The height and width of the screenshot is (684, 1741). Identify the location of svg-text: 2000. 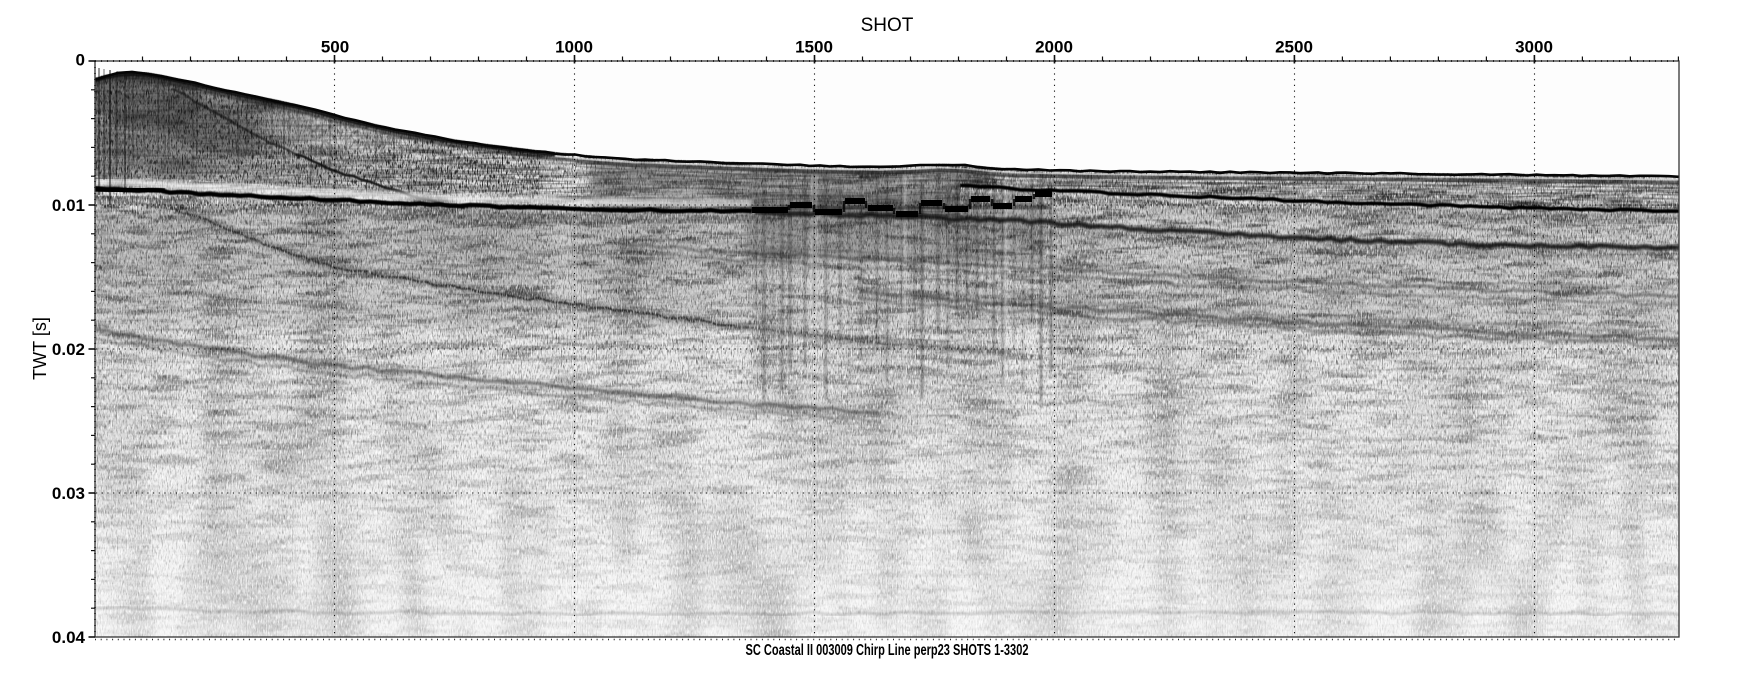
(1054, 47).